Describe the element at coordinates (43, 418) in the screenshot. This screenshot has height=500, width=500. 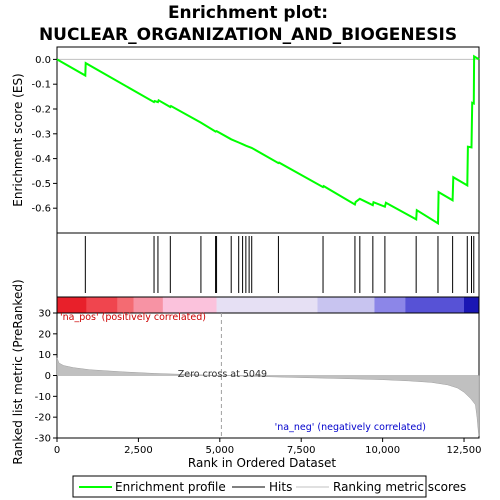
I see `metric-y-tick-label: -20` at that location.